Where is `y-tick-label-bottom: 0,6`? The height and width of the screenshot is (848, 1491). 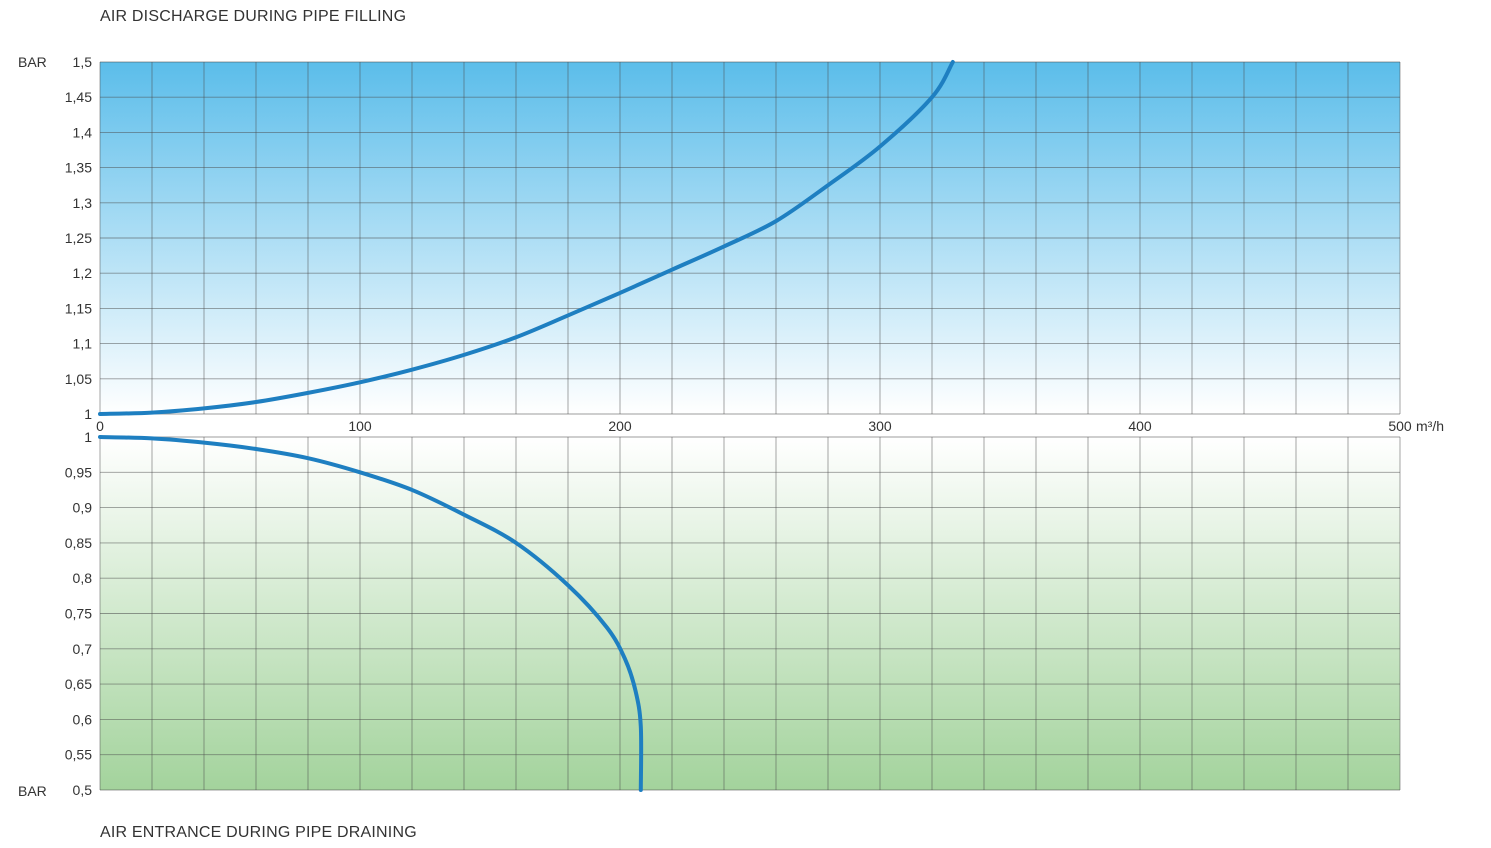 y-tick-label-bottom: 0,6 is located at coordinates (83, 719).